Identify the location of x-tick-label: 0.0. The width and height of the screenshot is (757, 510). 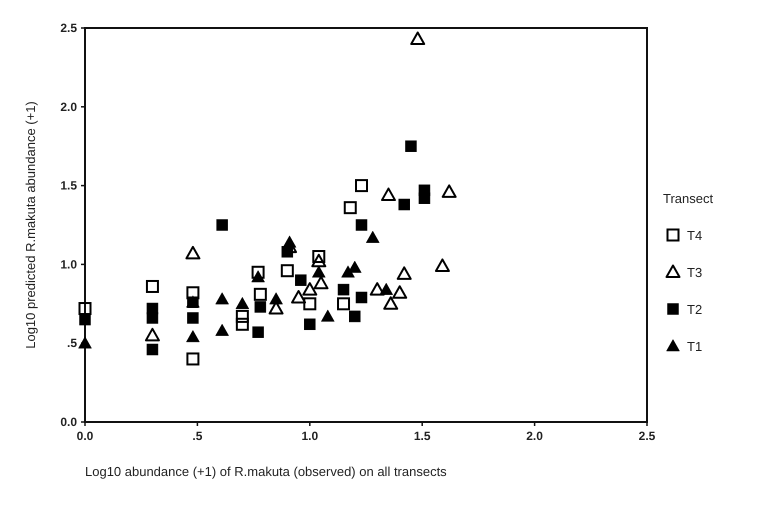
(85, 436).